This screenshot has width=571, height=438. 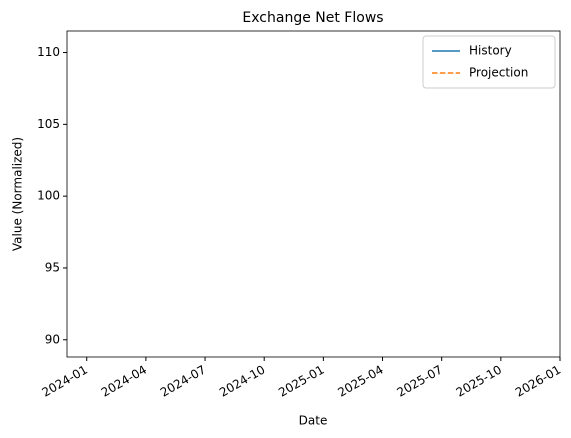 I want to click on chart-title: Exchange Net Flows, so click(x=312, y=18).